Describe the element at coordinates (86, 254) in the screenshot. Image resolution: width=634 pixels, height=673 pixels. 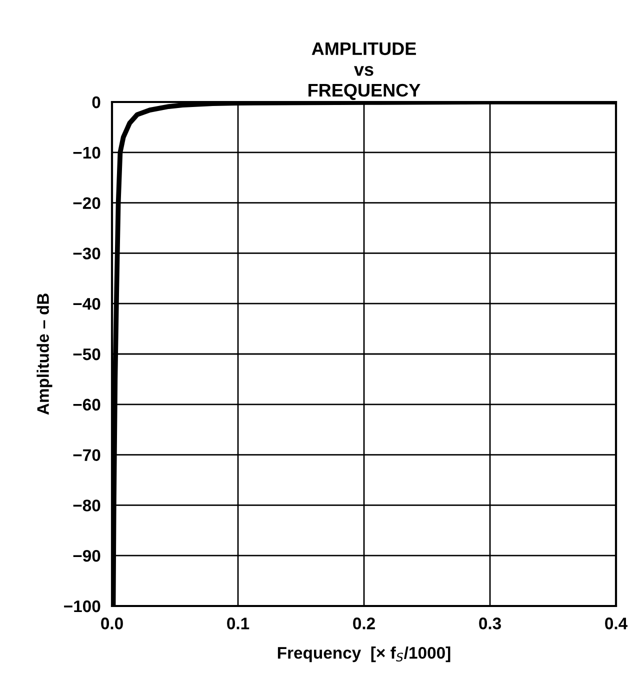
I see `y-tick-label: −30` at that location.